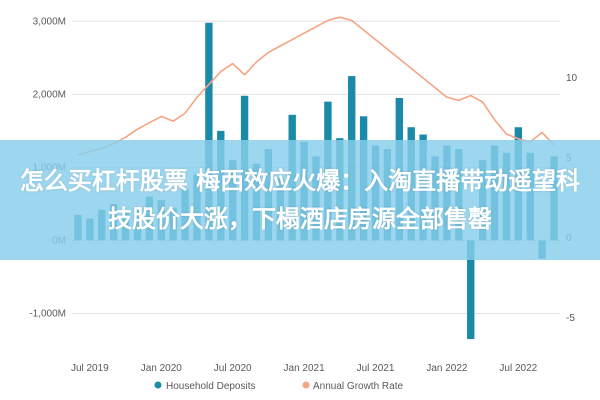 The image size is (600, 400). I want to click on x-tick-label: Jul 2020, so click(233, 368).